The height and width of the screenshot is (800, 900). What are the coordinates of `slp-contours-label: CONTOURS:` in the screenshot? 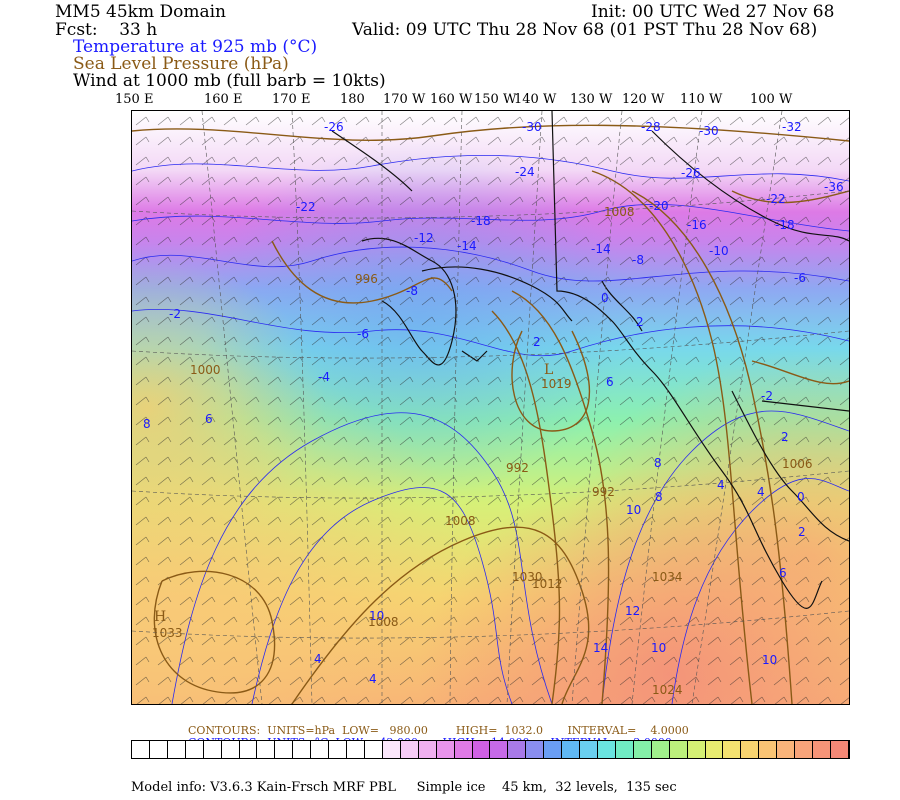 It's located at (224, 730).